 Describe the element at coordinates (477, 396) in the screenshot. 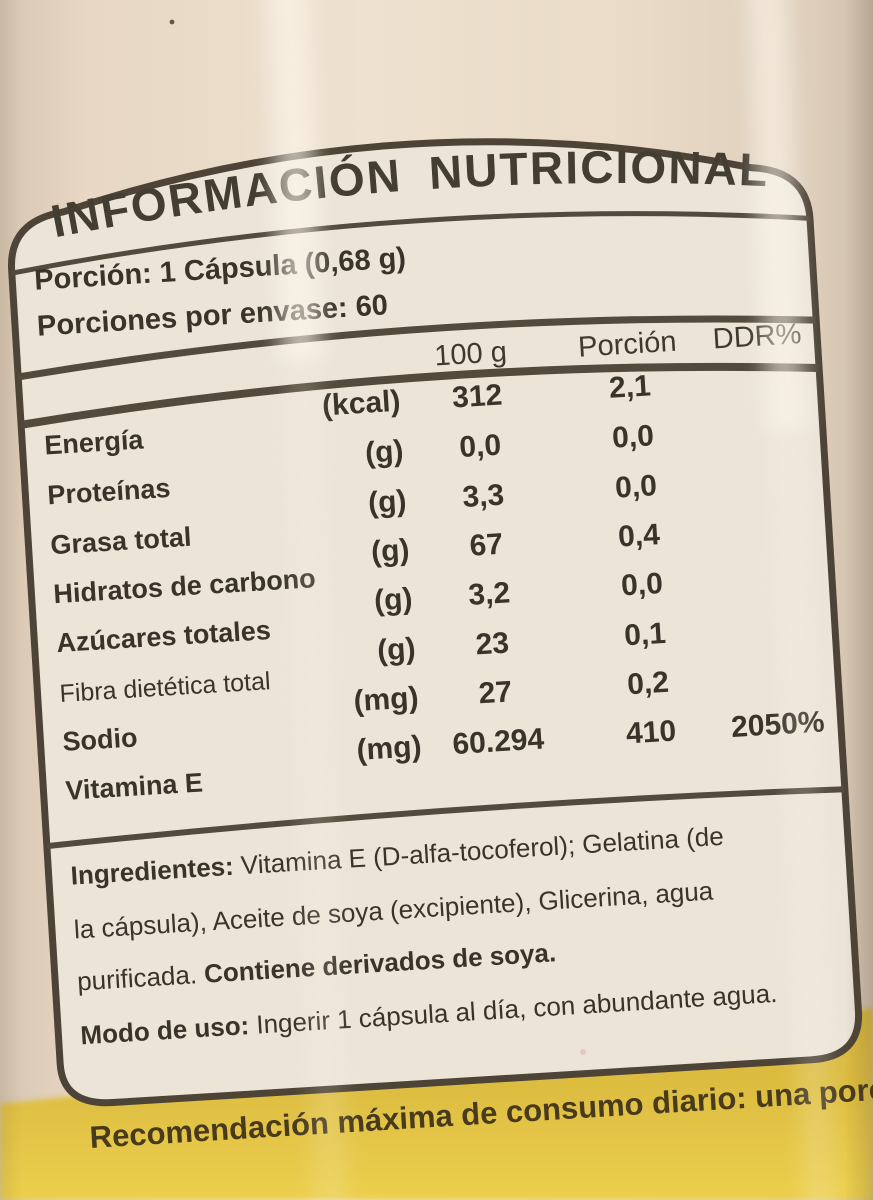

I see `nutrient-per100: 312` at that location.